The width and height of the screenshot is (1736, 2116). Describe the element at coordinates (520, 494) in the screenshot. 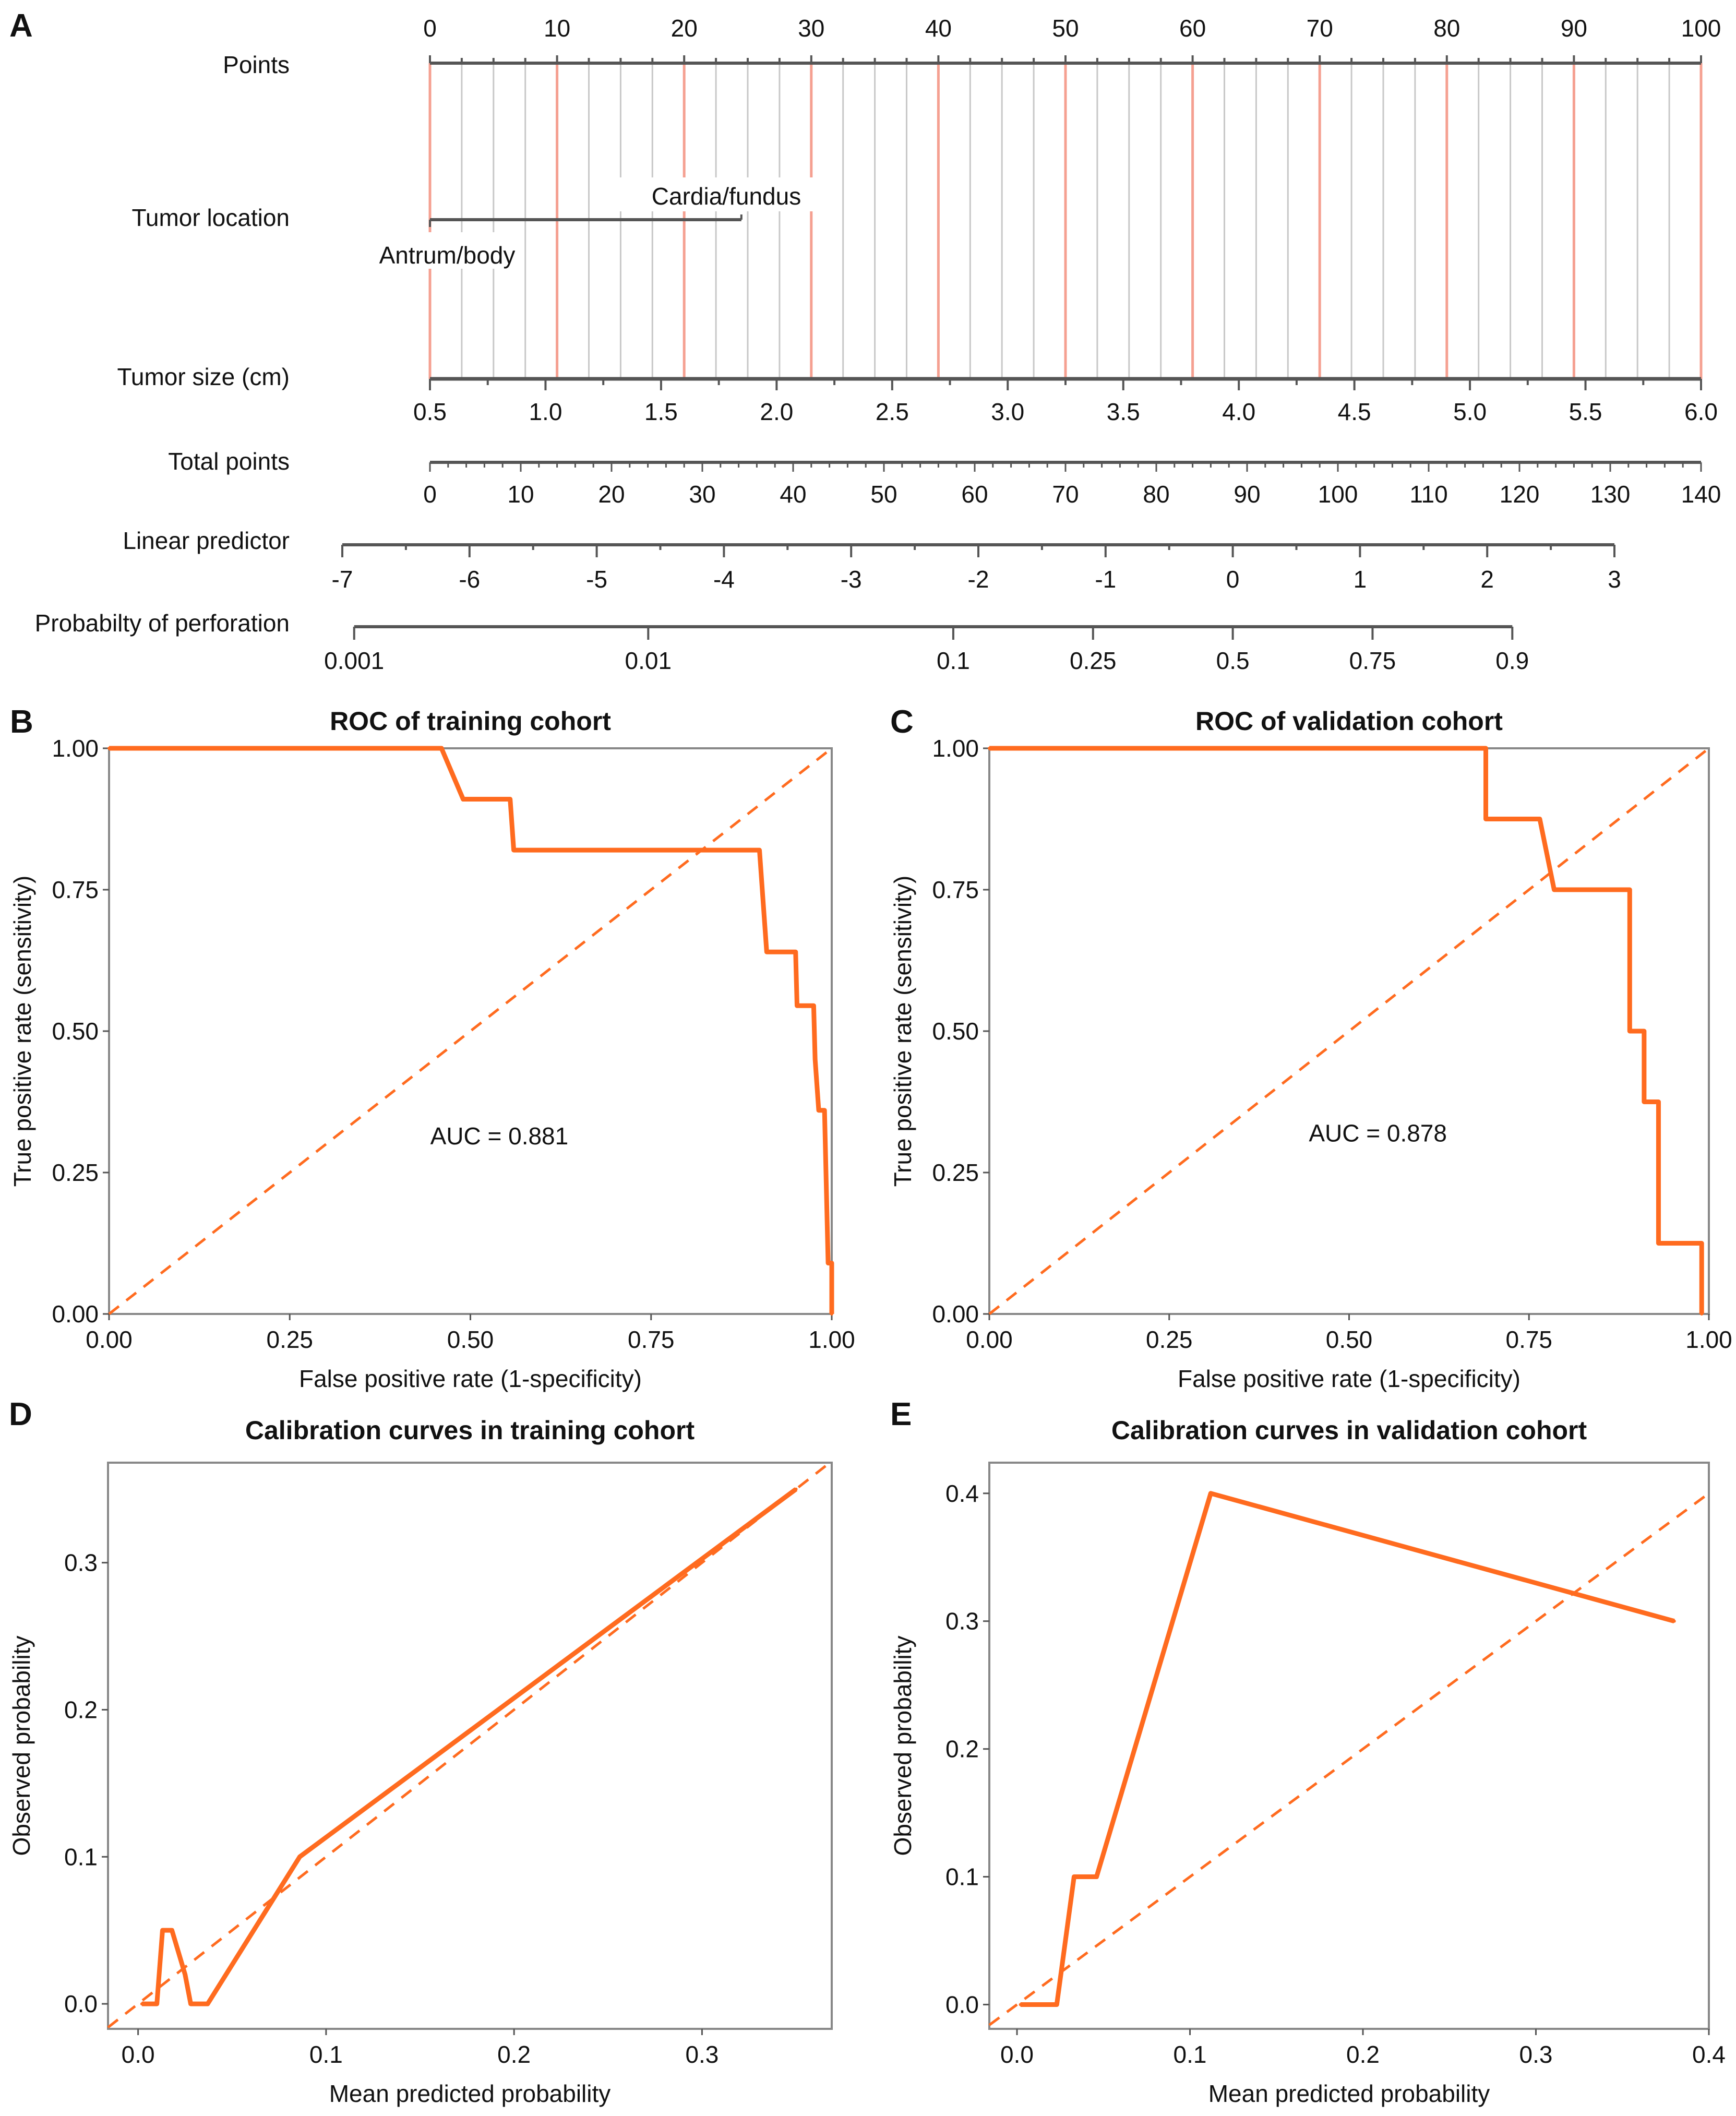

I see `total-points-tick-label: 10` at that location.